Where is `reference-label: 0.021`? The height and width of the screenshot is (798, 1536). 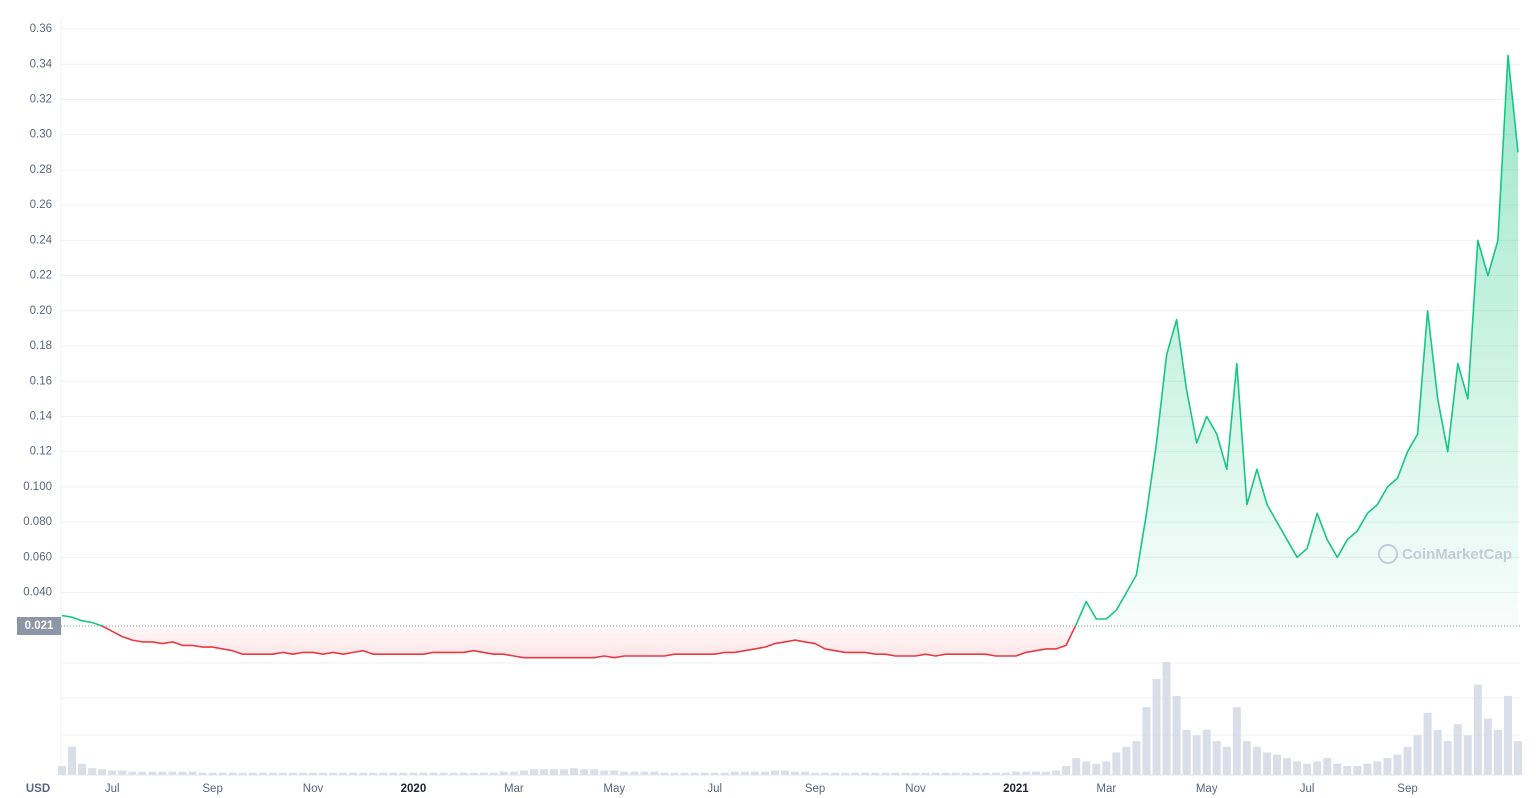 reference-label: 0.021 is located at coordinates (39, 626).